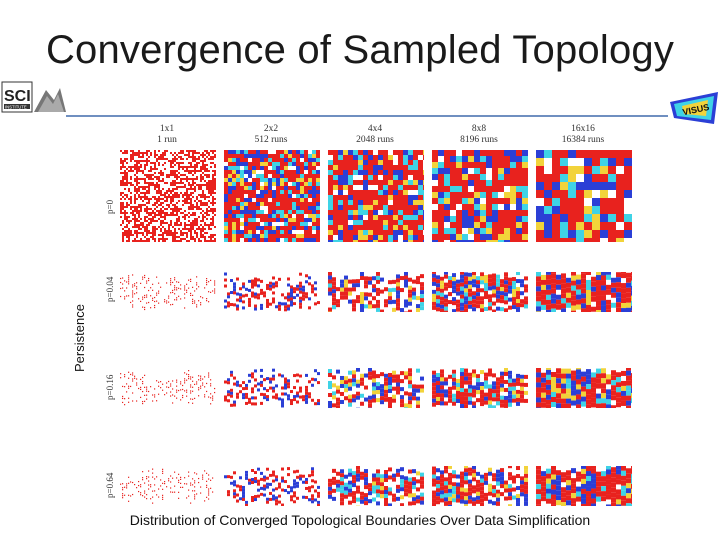 This screenshot has height=540, width=720. I want to click on column-header: 1x1 1 run, so click(167, 135).